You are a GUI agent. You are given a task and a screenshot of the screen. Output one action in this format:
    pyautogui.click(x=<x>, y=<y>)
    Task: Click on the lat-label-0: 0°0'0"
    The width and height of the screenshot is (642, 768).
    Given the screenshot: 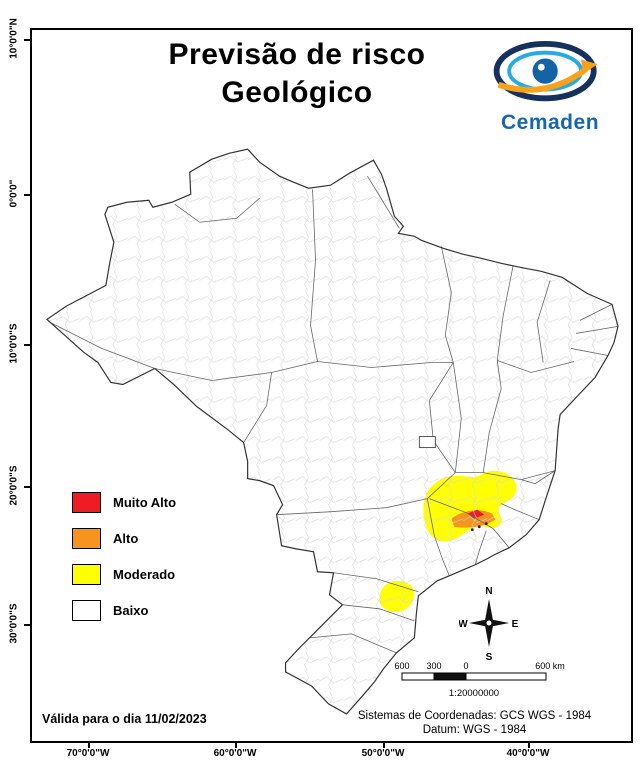 What is the action you would take?
    pyautogui.click(x=14, y=193)
    